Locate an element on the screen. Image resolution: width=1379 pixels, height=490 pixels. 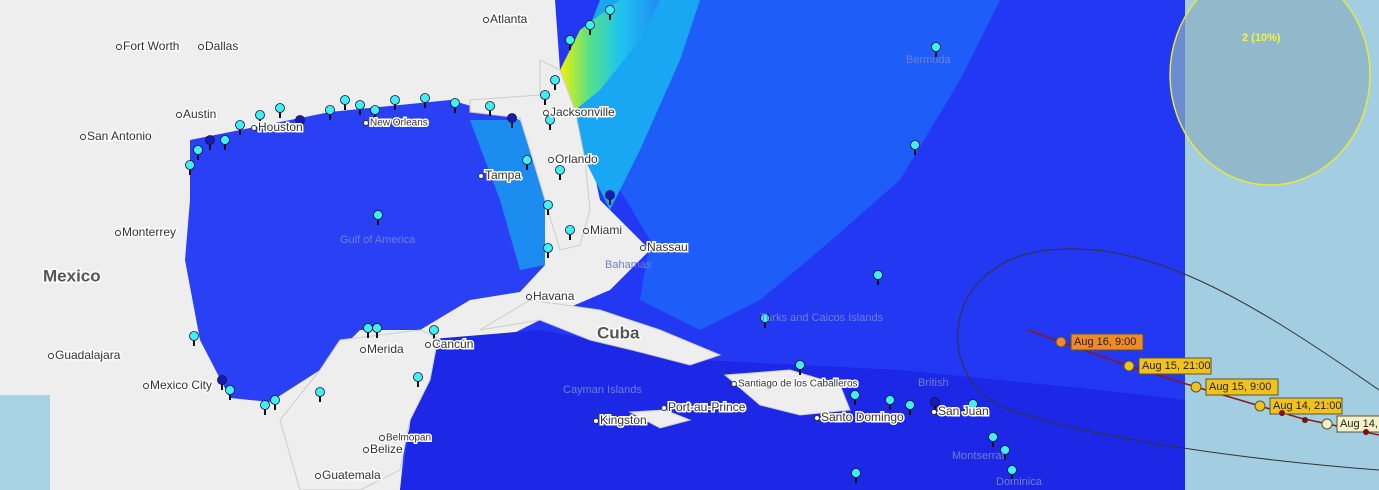
region-label: Montserrat is located at coordinates (978, 456).